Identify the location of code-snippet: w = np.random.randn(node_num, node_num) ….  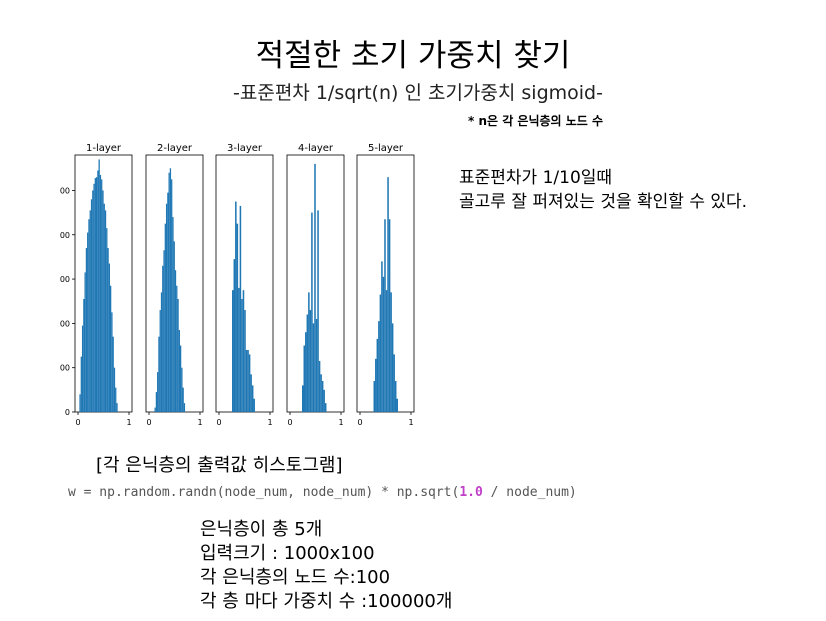
(322, 492).